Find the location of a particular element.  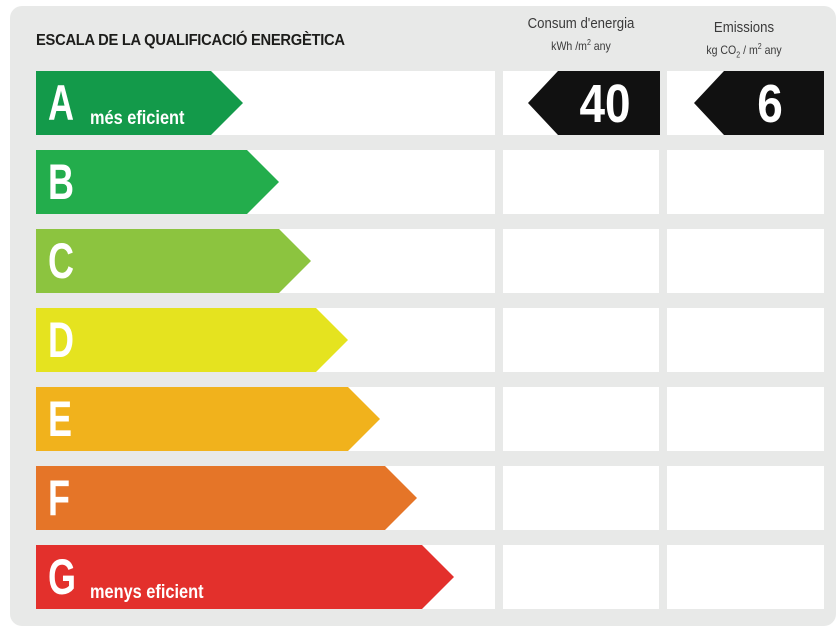

emissions-value: 6 is located at coordinates (770, 104).